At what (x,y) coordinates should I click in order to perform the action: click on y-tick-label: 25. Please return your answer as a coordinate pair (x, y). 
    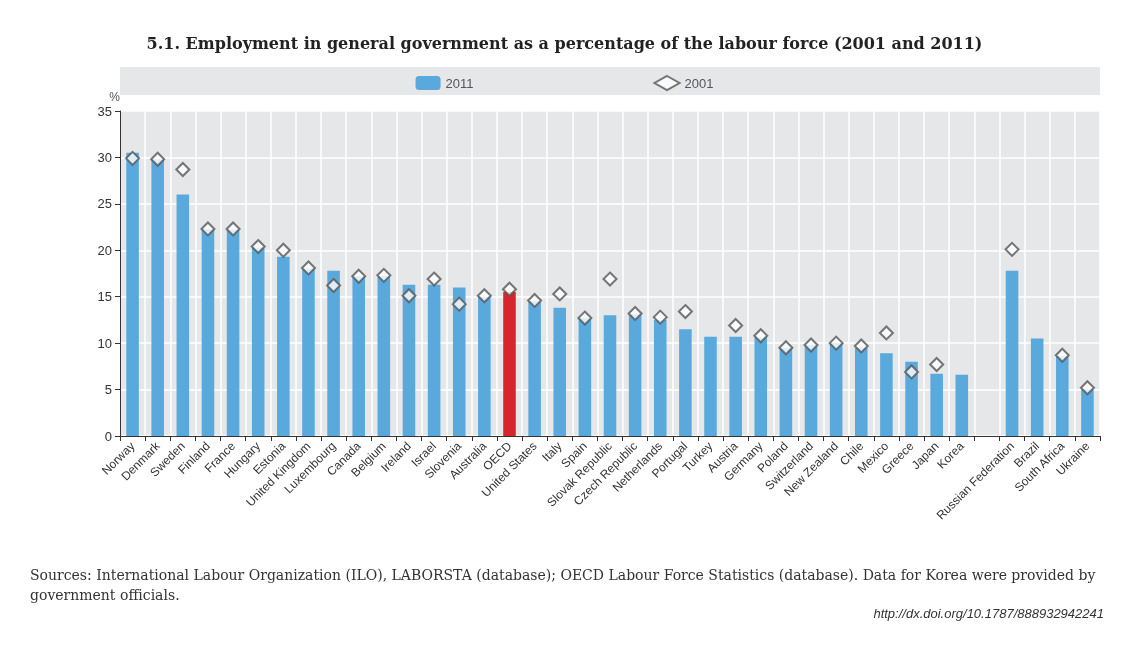
    Looking at the image, I should click on (104, 204).